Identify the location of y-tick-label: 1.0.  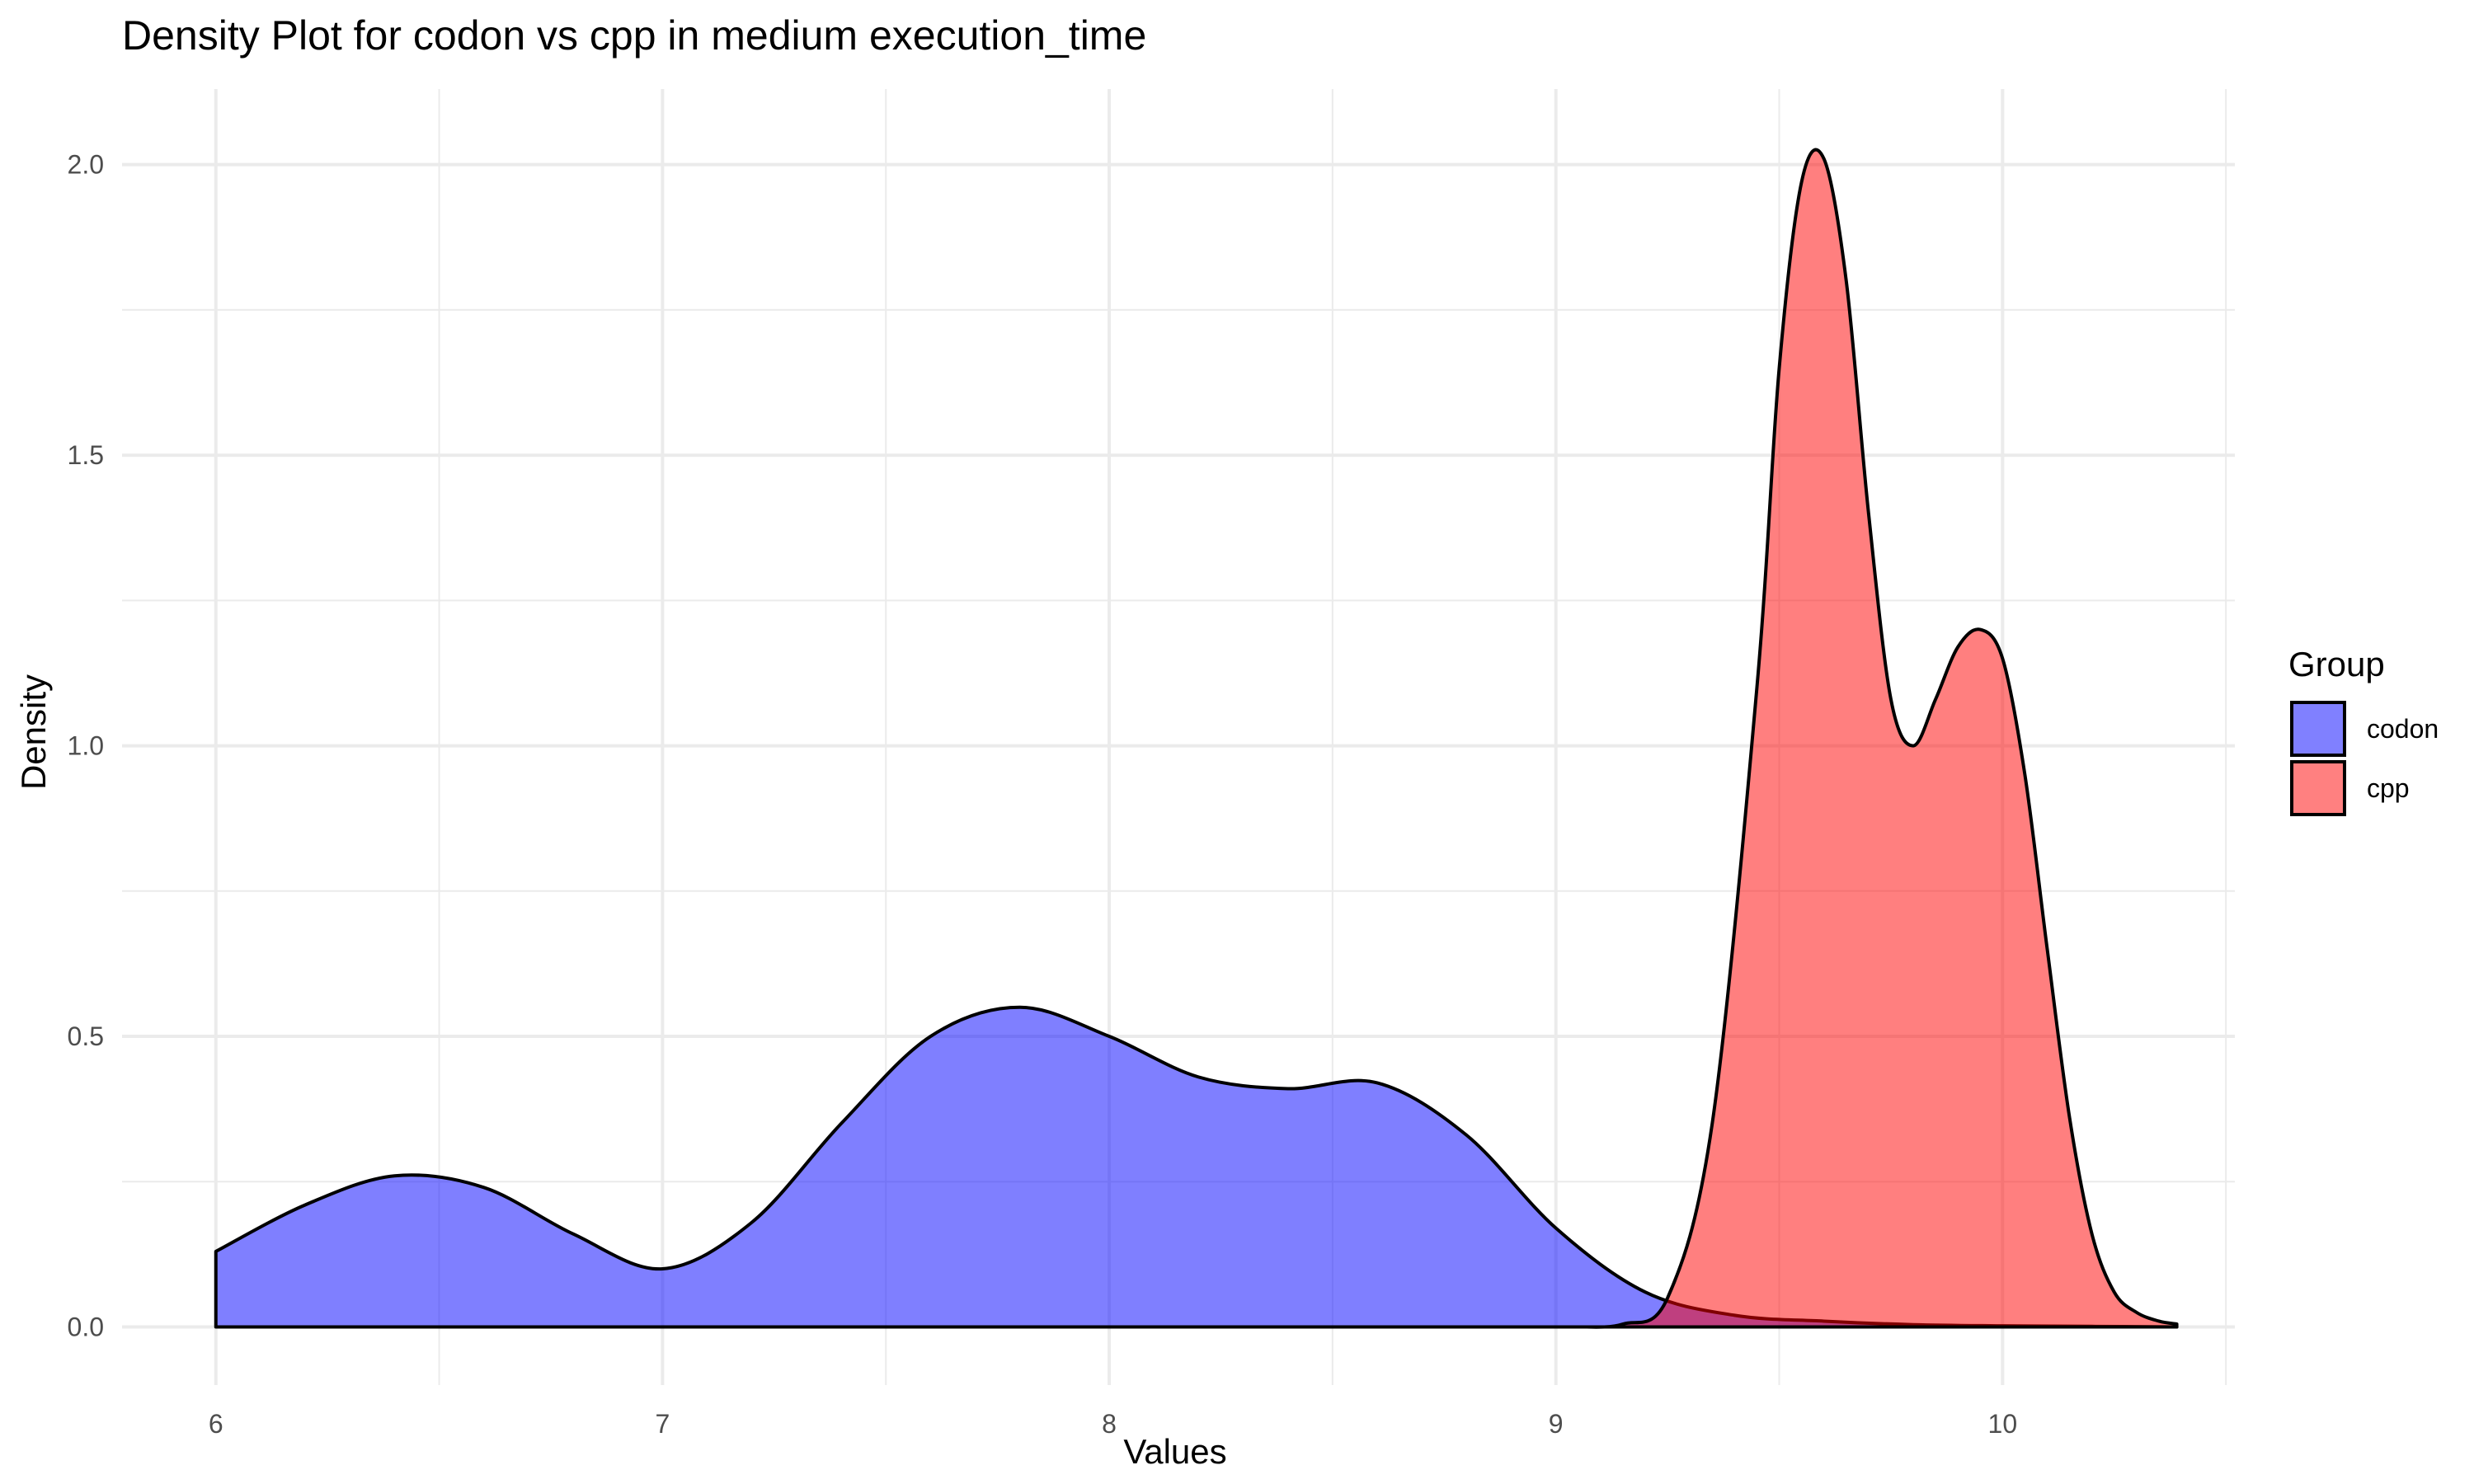
(86, 746).